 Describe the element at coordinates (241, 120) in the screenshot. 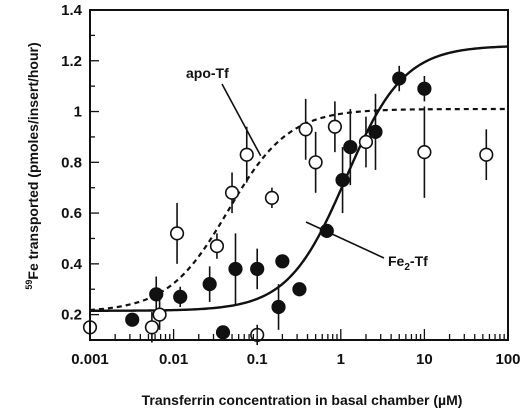

I see `leader-line-apo-tf` at that location.